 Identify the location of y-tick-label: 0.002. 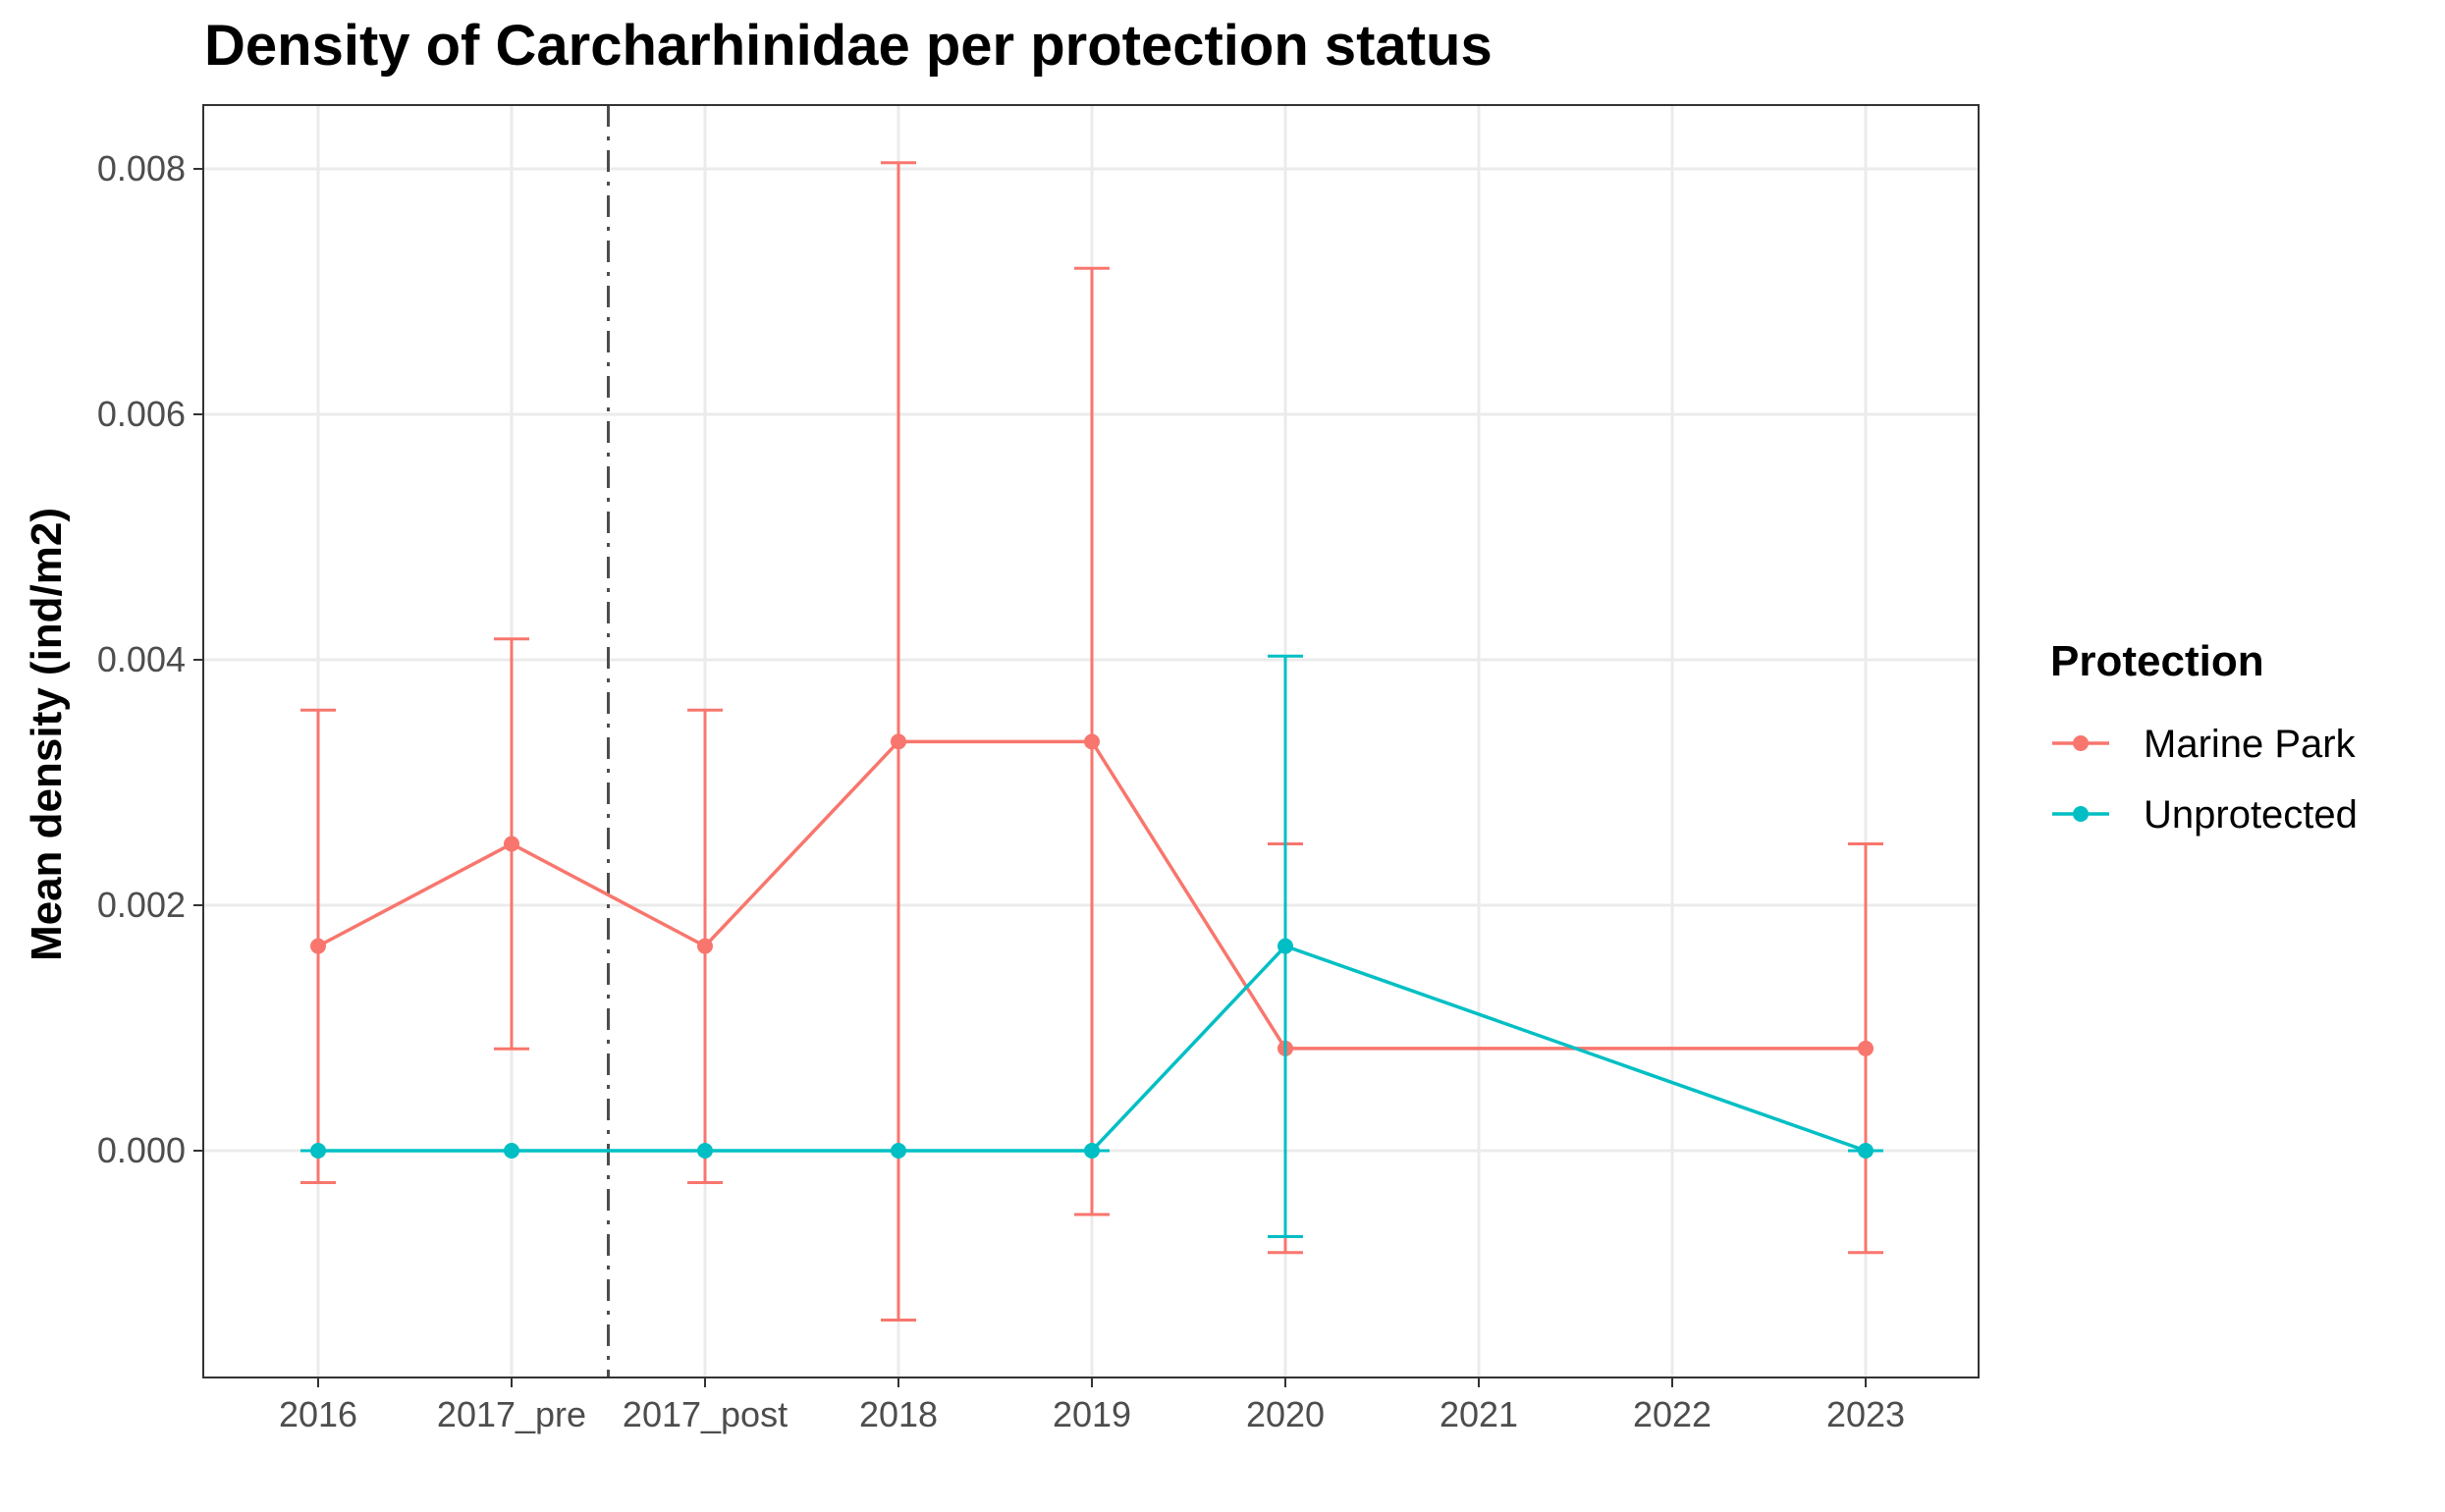
(141, 905).